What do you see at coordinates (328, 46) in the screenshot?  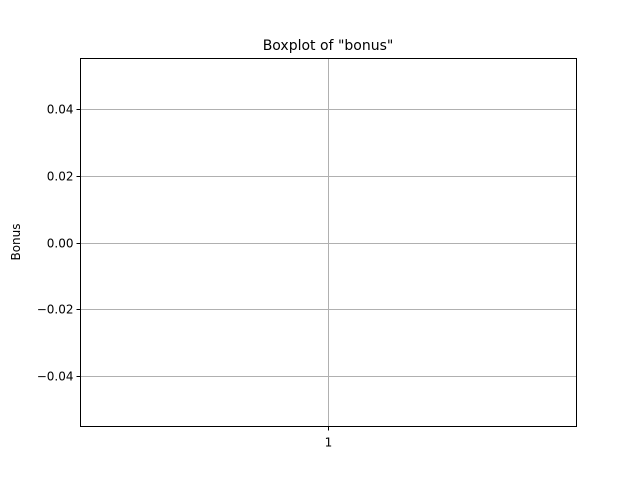 I see `chart-title: Boxplot of "bonus"` at bounding box center [328, 46].